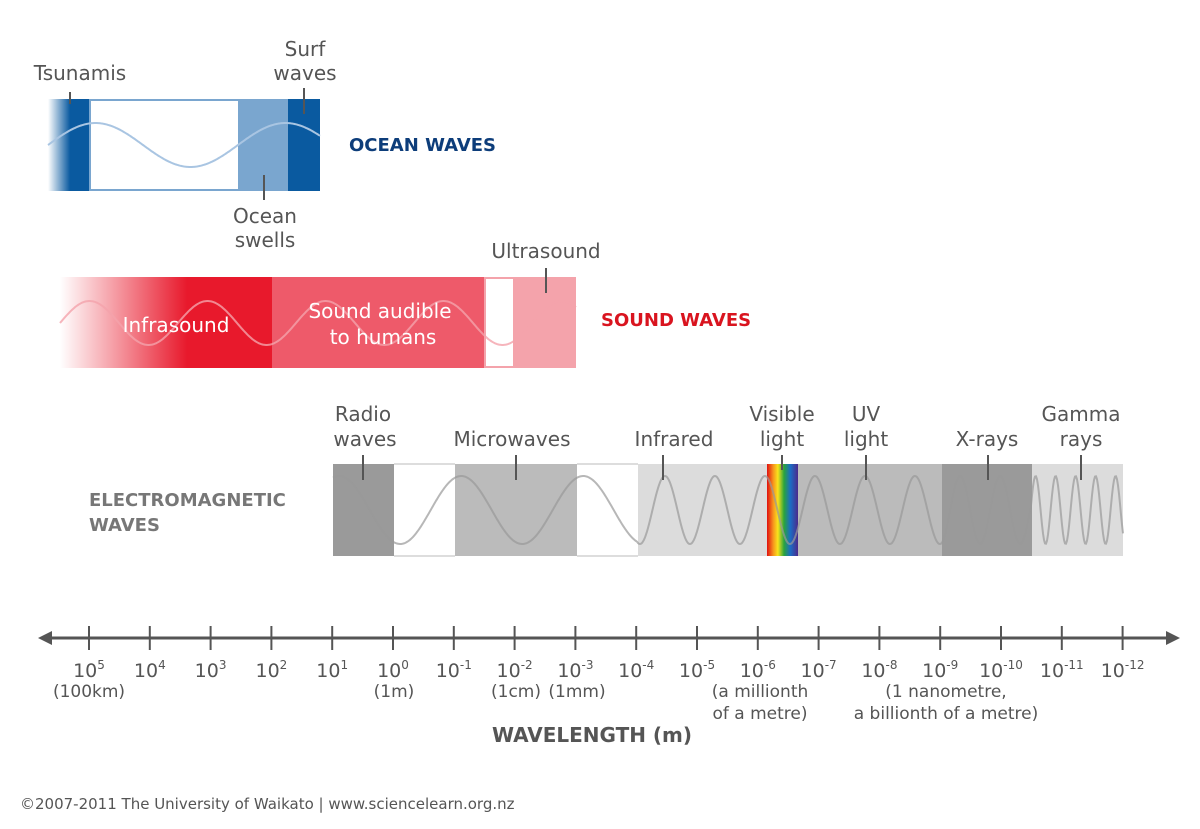 The image size is (1200, 829). Describe the element at coordinates (728, 510) in the screenshot. I see `em-wave-line` at that location.